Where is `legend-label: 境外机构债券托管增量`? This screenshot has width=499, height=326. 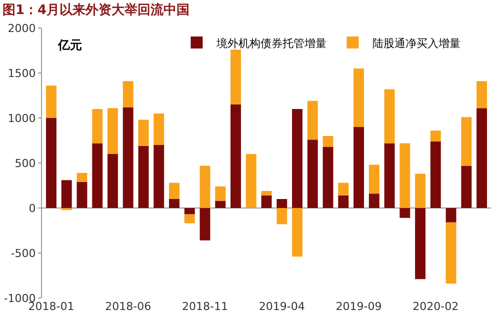 legend-label: 境外机构债券托管增量 is located at coordinates (271, 43).